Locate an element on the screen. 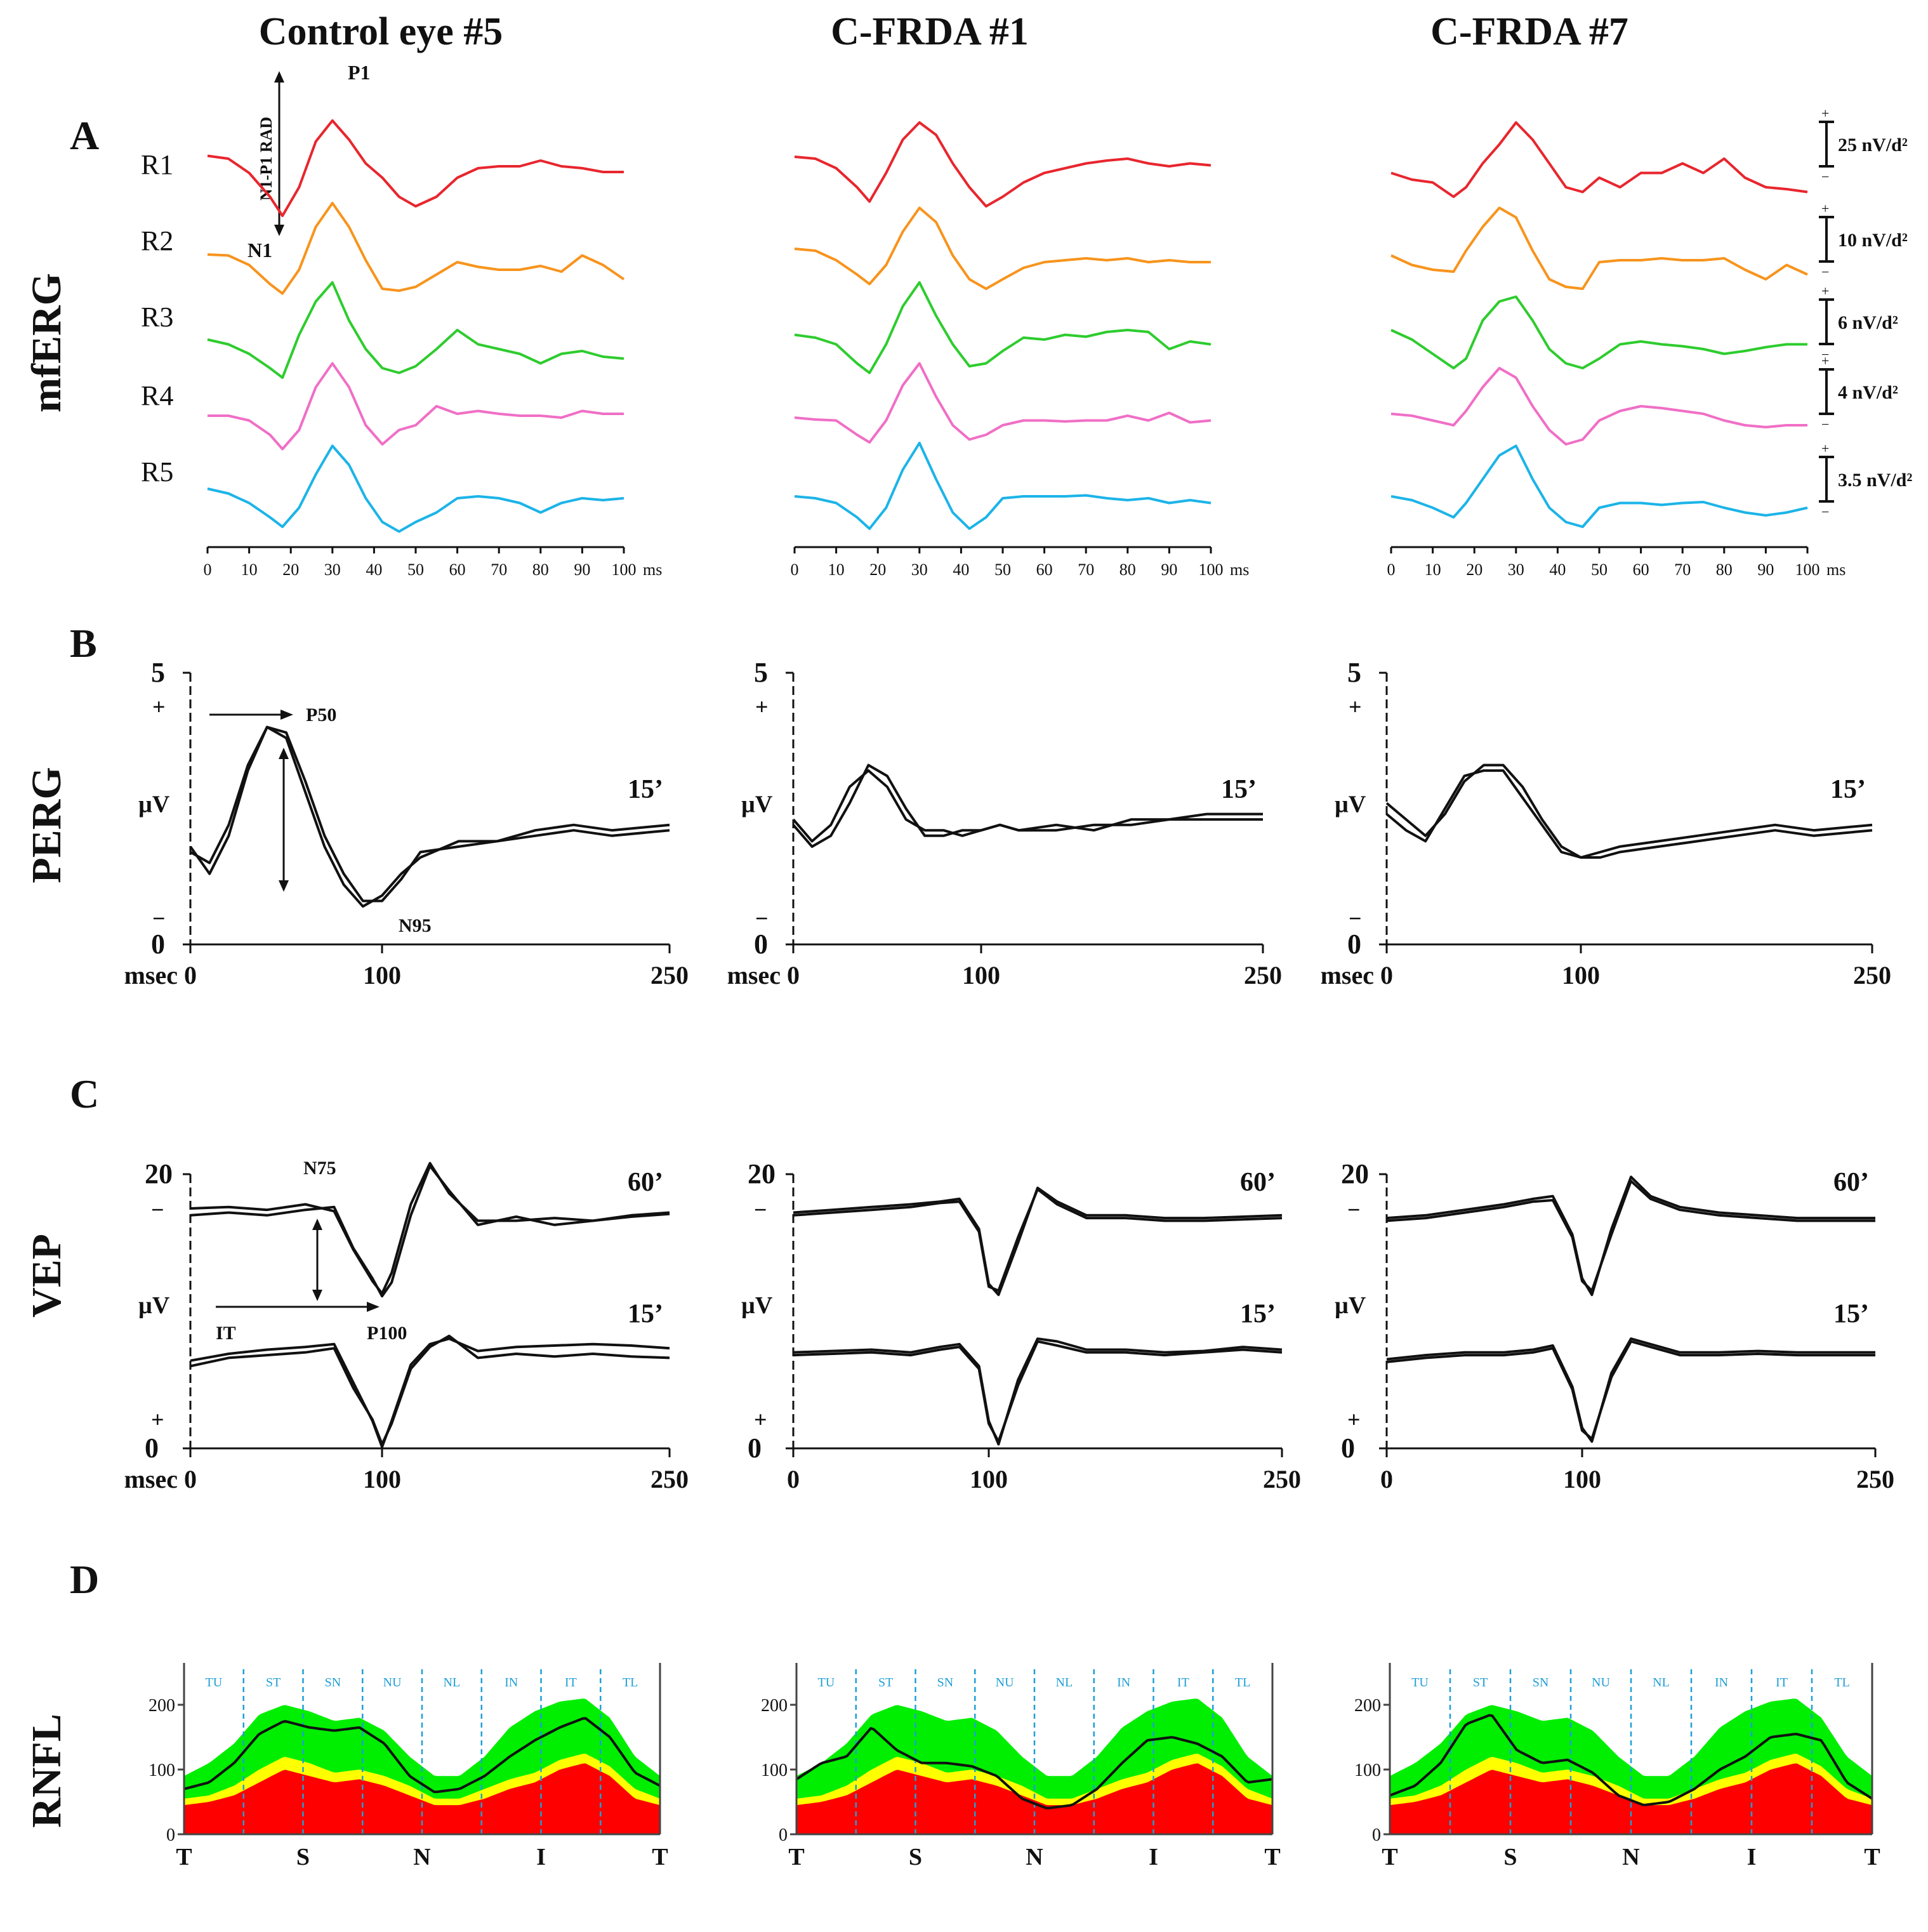 The image size is (1928, 1932). column-title: Control eye #5 is located at coordinates (381, 31).